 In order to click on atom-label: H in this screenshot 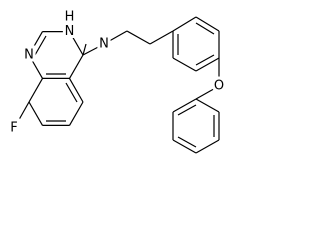, I will do `click(70, 17)`.